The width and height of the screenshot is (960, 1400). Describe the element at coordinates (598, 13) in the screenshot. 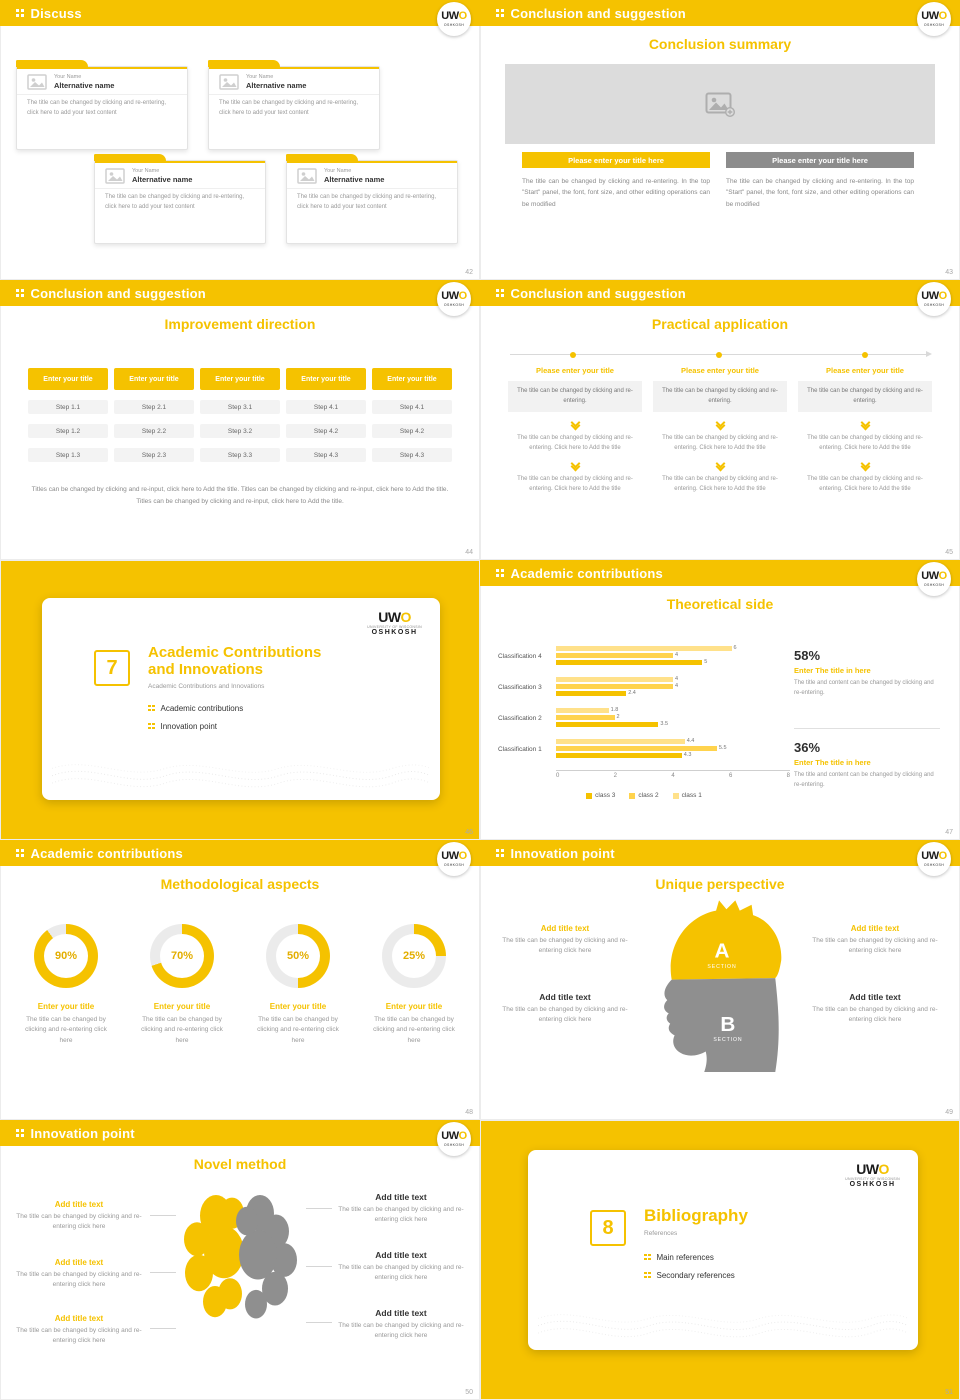

I see `slide-header-title: Conclusion and suggestion` at that location.